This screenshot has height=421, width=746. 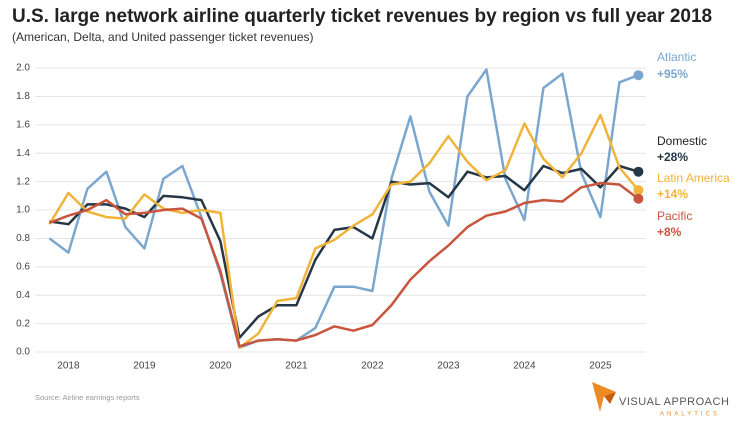 What do you see at coordinates (524, 366) in the screenshot?
I see `x-tick-label: 2024` at bounding box center [524, 366].